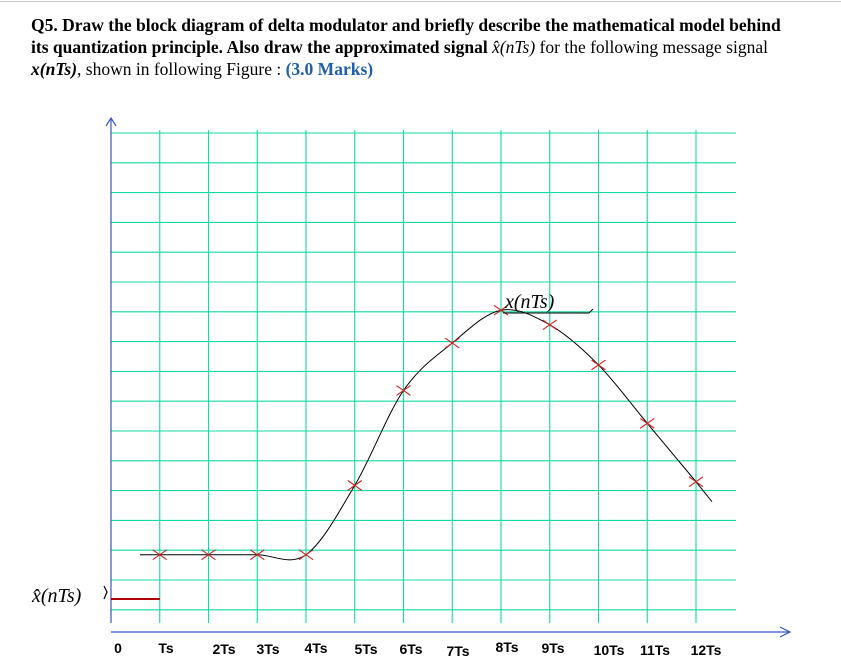  Describe the element at coordinates (506, 647) in the screenshot. I see `x-tick-label: 8Ts` at that location.